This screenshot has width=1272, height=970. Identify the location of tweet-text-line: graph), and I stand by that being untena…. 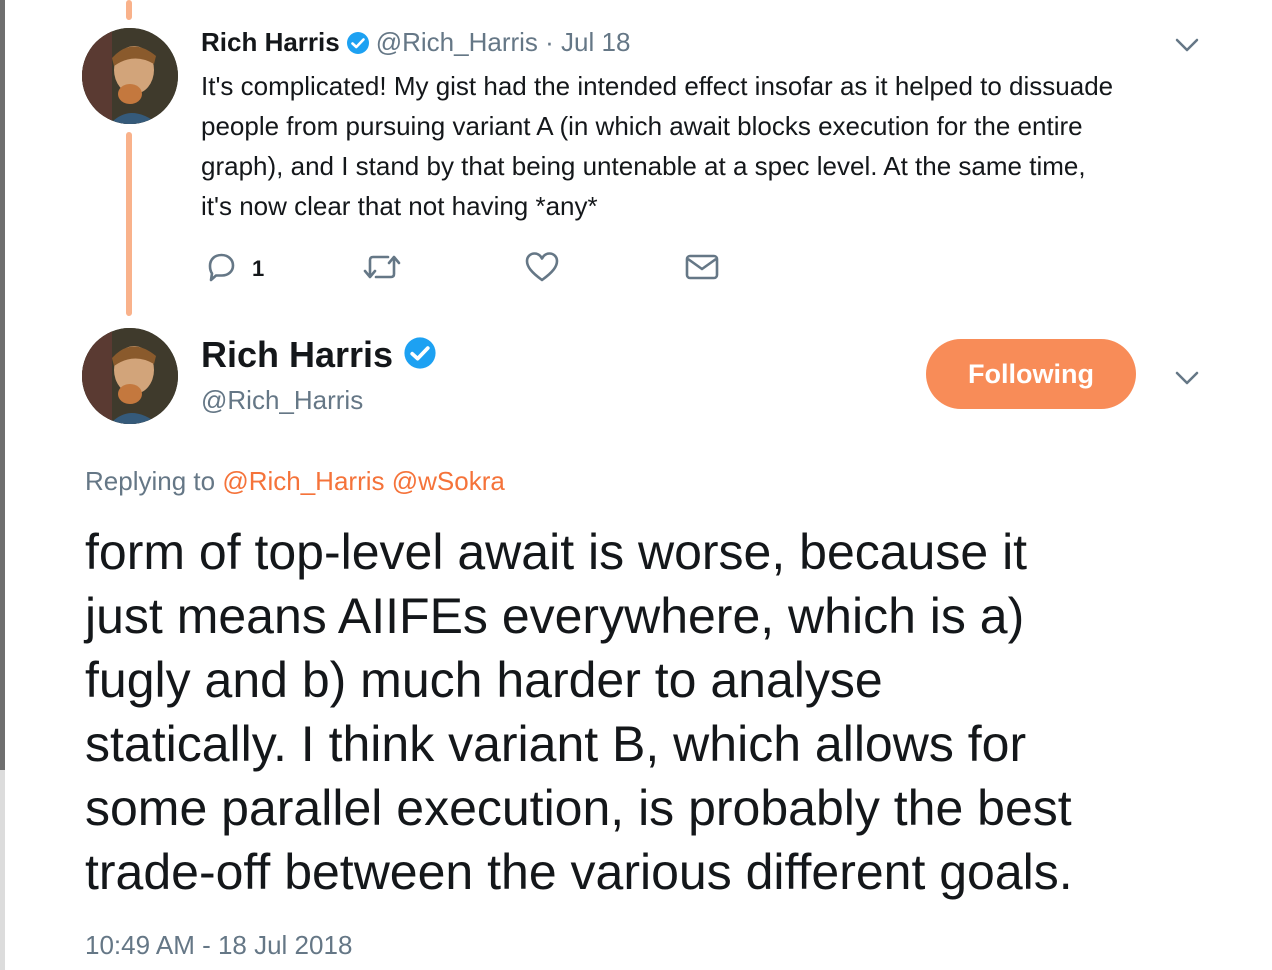
(643, 166).